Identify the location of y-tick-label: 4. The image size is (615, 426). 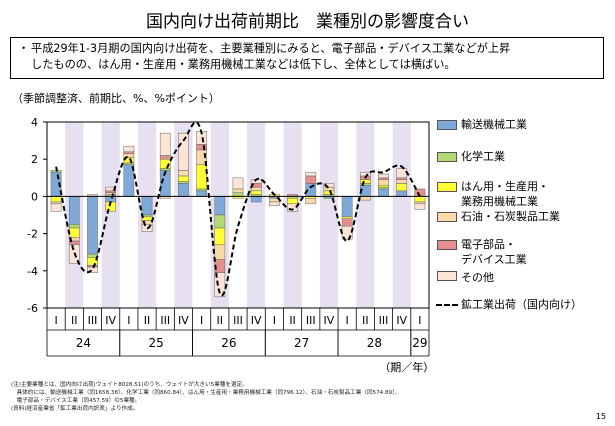
(34, 122).